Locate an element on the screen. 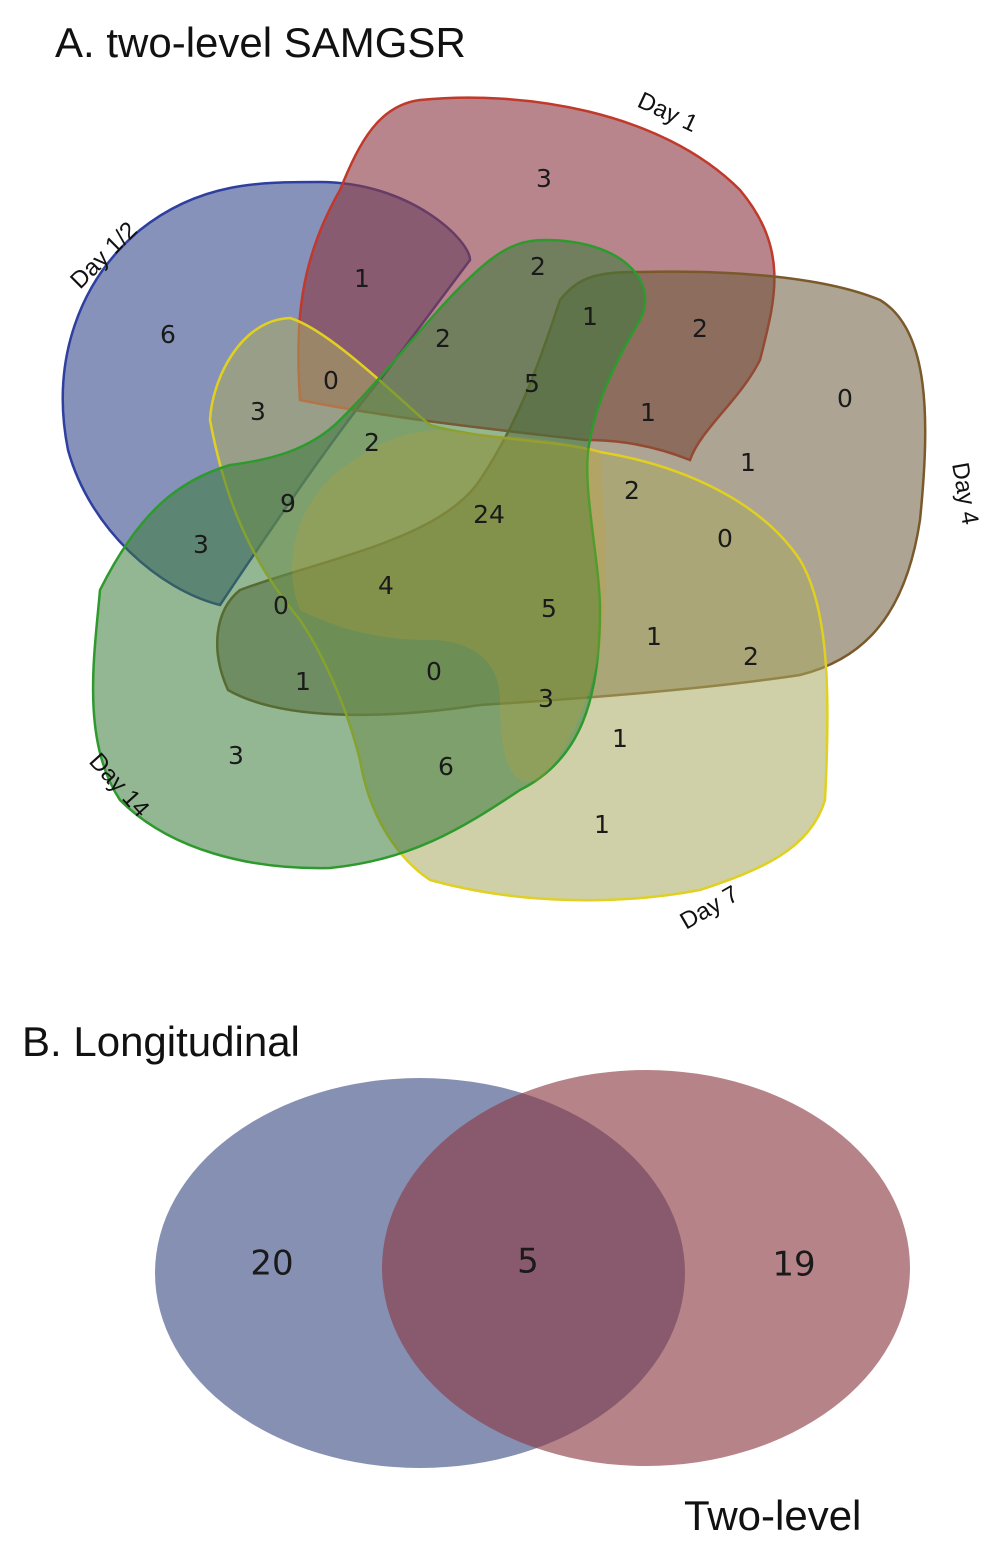 The width and height of the screenshot is (1000, 1553). region-count: 9 is located at coordinates (288, 503).